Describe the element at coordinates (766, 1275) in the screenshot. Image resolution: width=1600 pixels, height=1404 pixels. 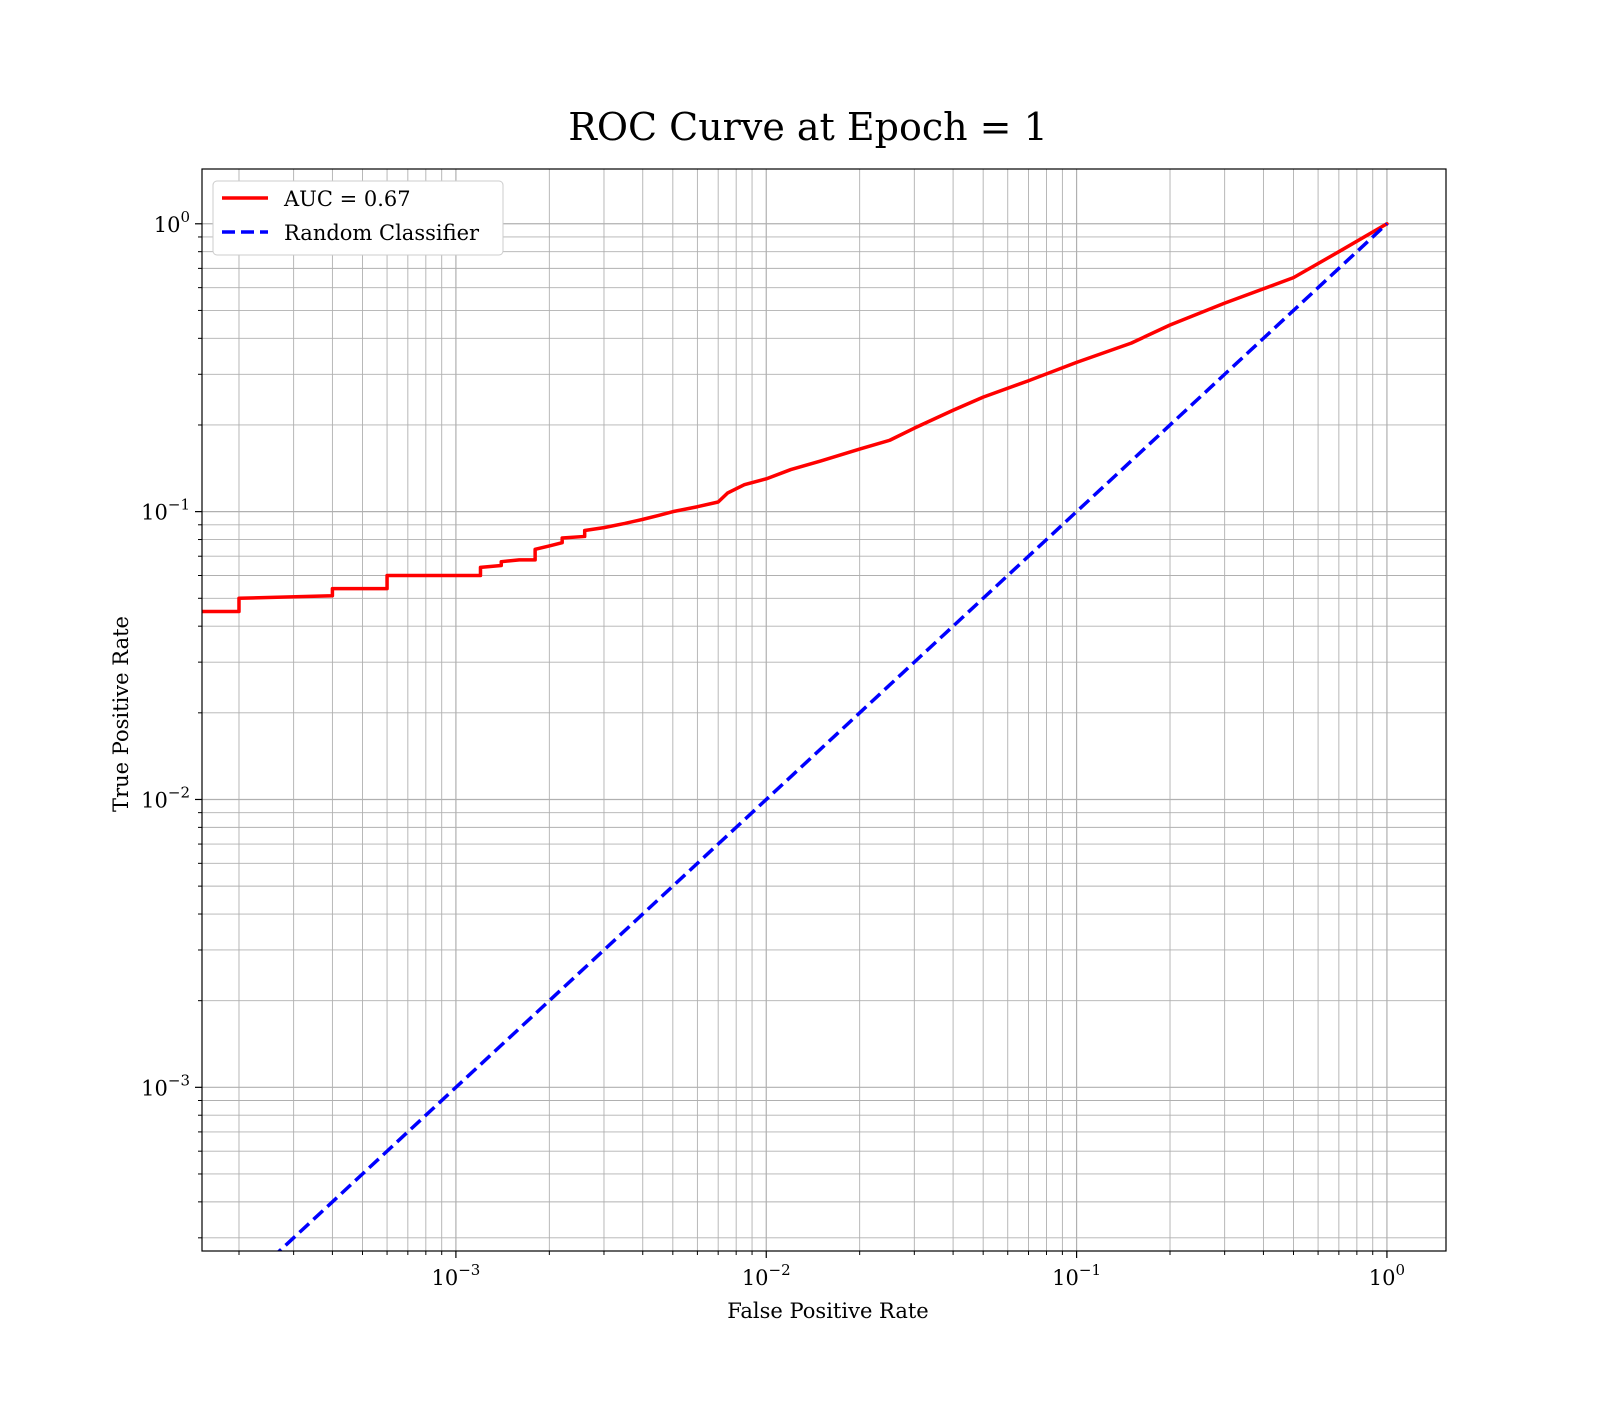
I see `x-tick-label: 10⁻²` at that location.